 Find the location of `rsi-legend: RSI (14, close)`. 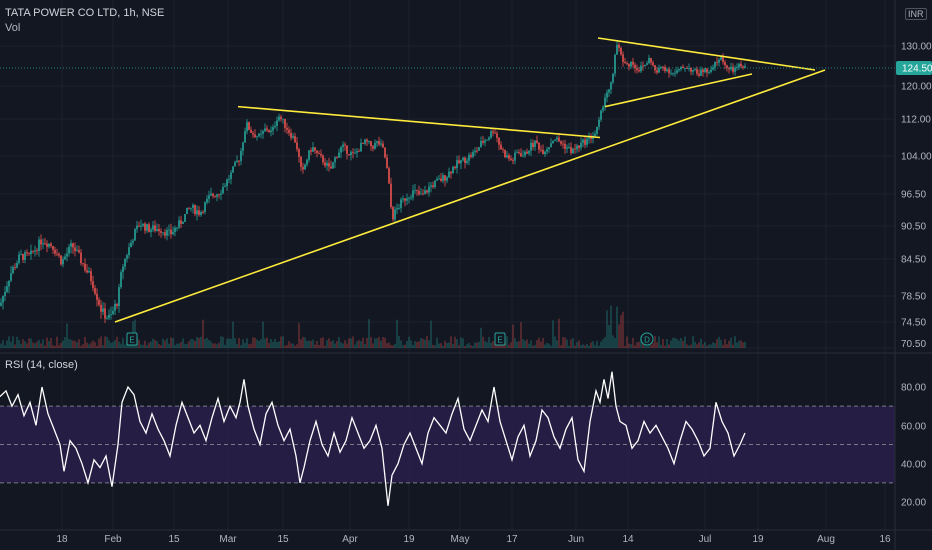

rsi-legend: RSI (14, close) is located at coordinates (41, 365).